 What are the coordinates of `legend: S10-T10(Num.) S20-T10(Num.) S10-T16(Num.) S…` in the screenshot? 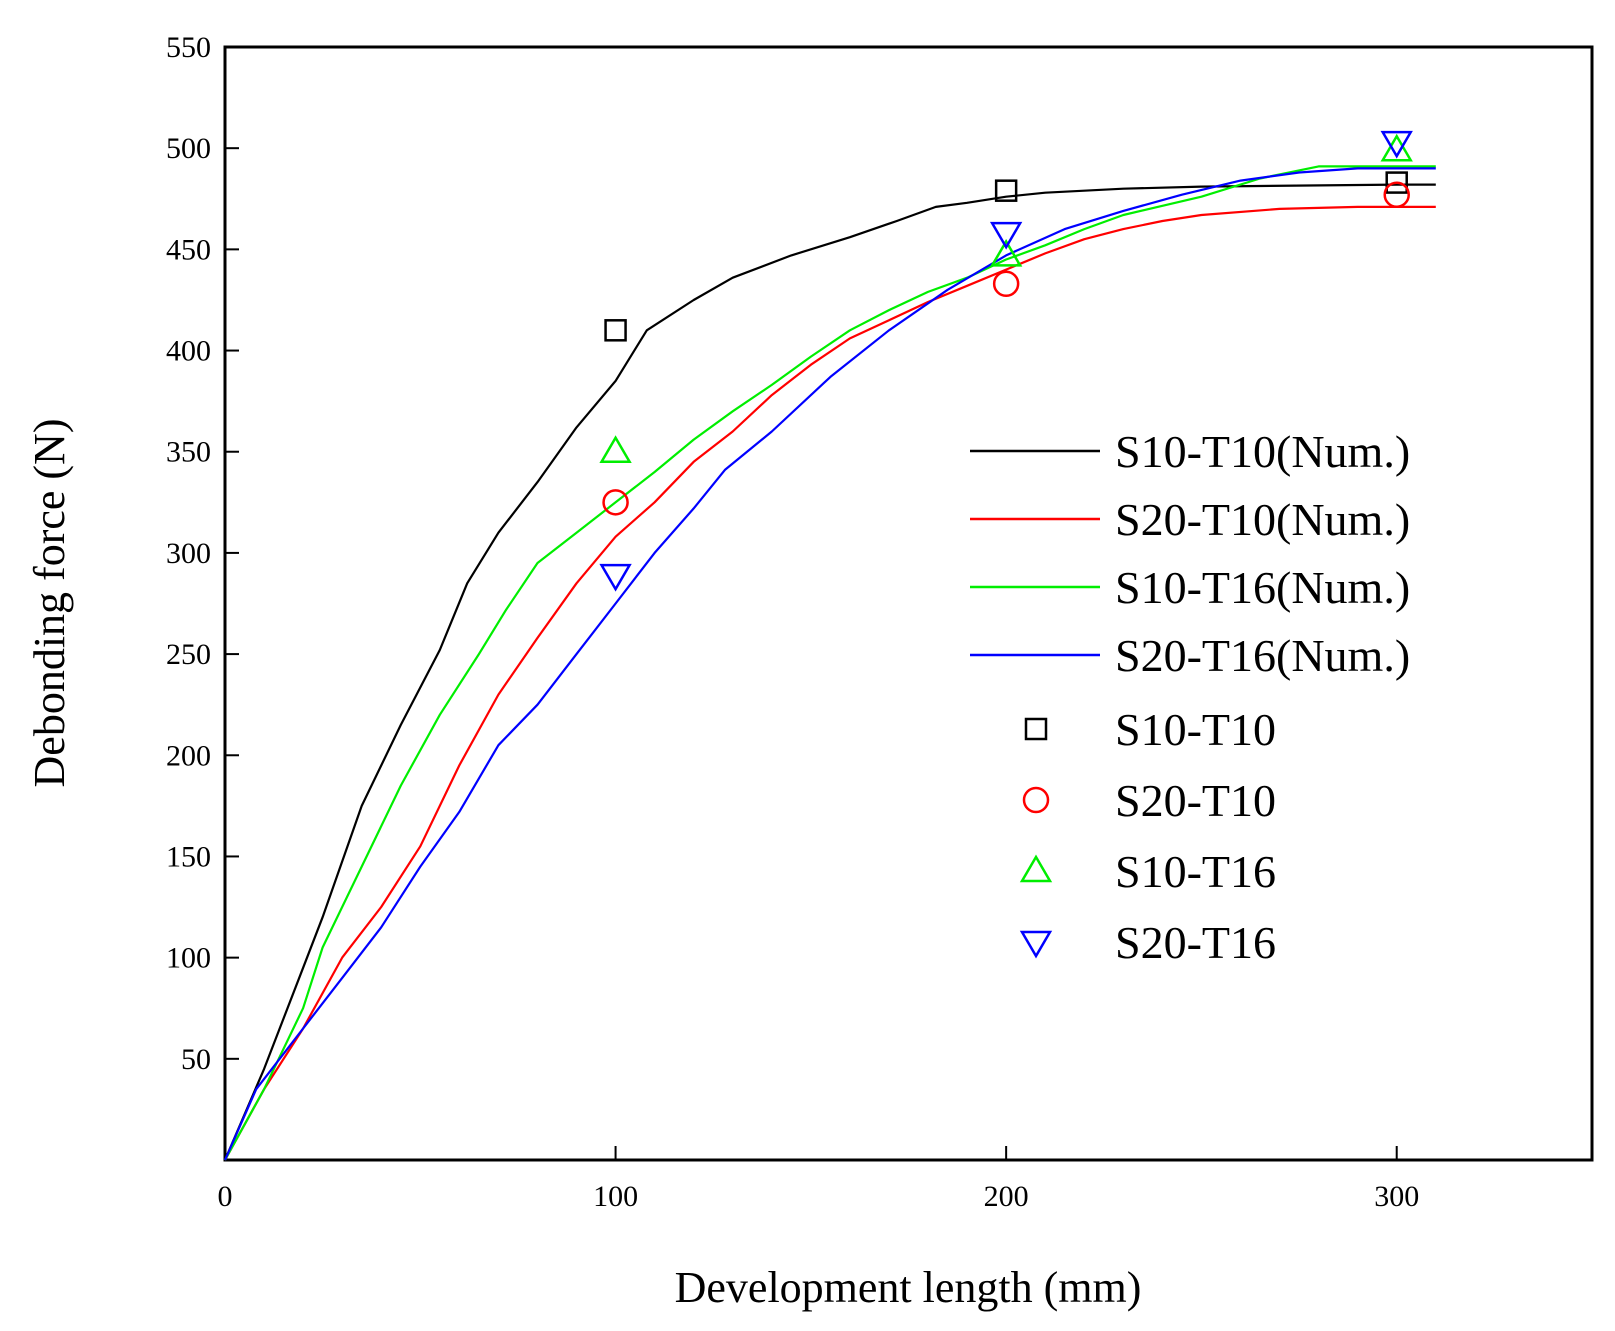 It's located at (1190, 697).